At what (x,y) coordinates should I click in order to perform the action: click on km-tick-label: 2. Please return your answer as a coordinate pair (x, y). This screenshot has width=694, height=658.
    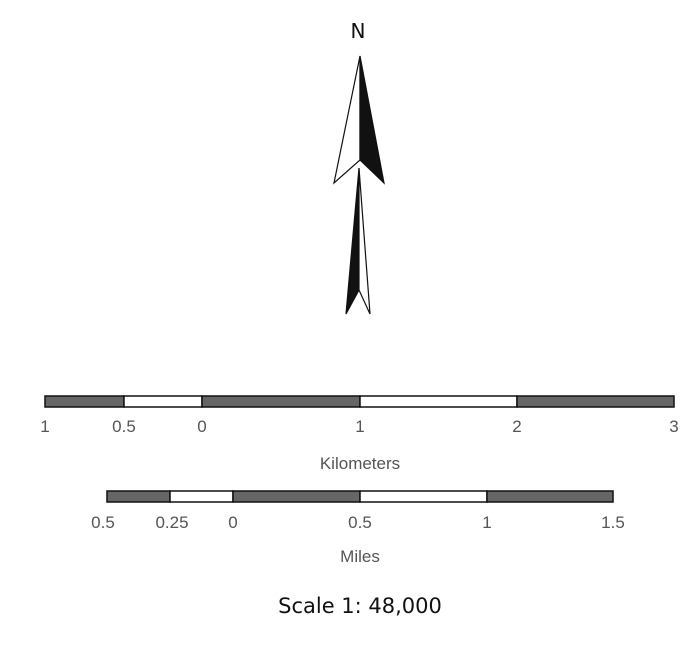
    Looking at the image, I should click on (516, 426).